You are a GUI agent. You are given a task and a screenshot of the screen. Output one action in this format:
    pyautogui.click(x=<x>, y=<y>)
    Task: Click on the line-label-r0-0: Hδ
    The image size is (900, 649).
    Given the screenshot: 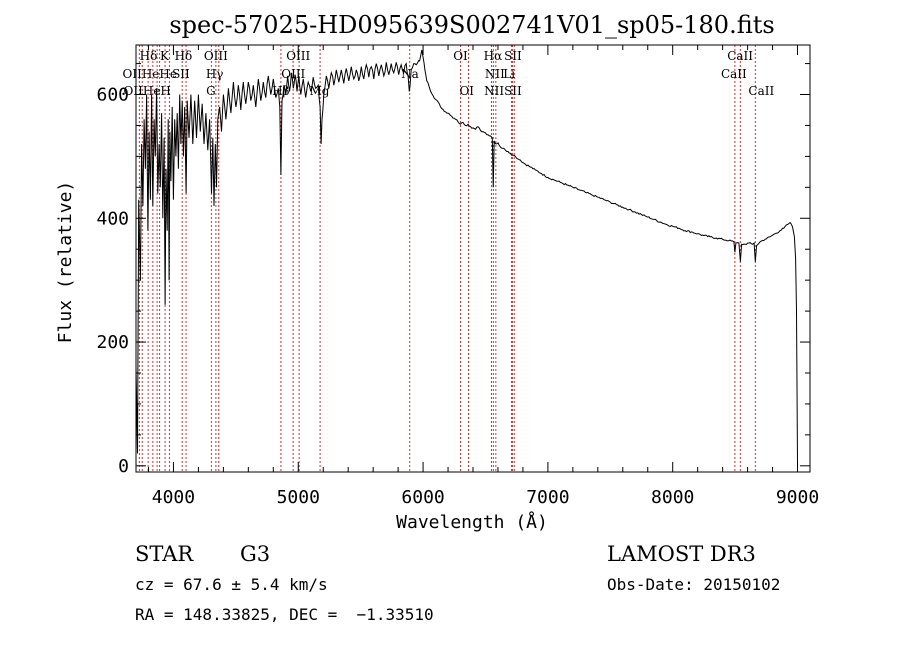 What is the action you would take?
    pyautogui.click(x=149, y=56)
    